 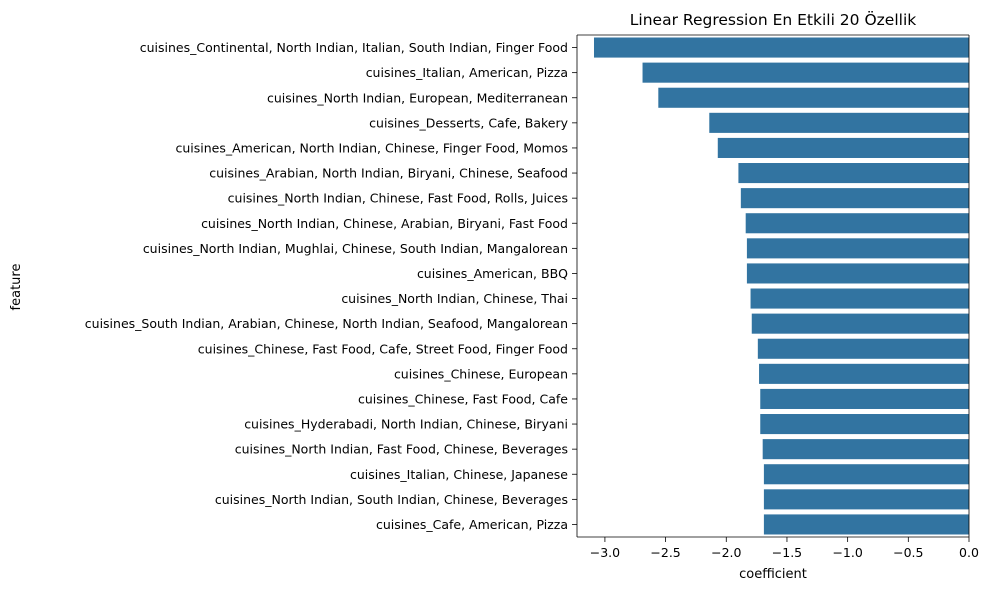 I want to click on x-tick-label: −3.0, so click(x=605, y=552).